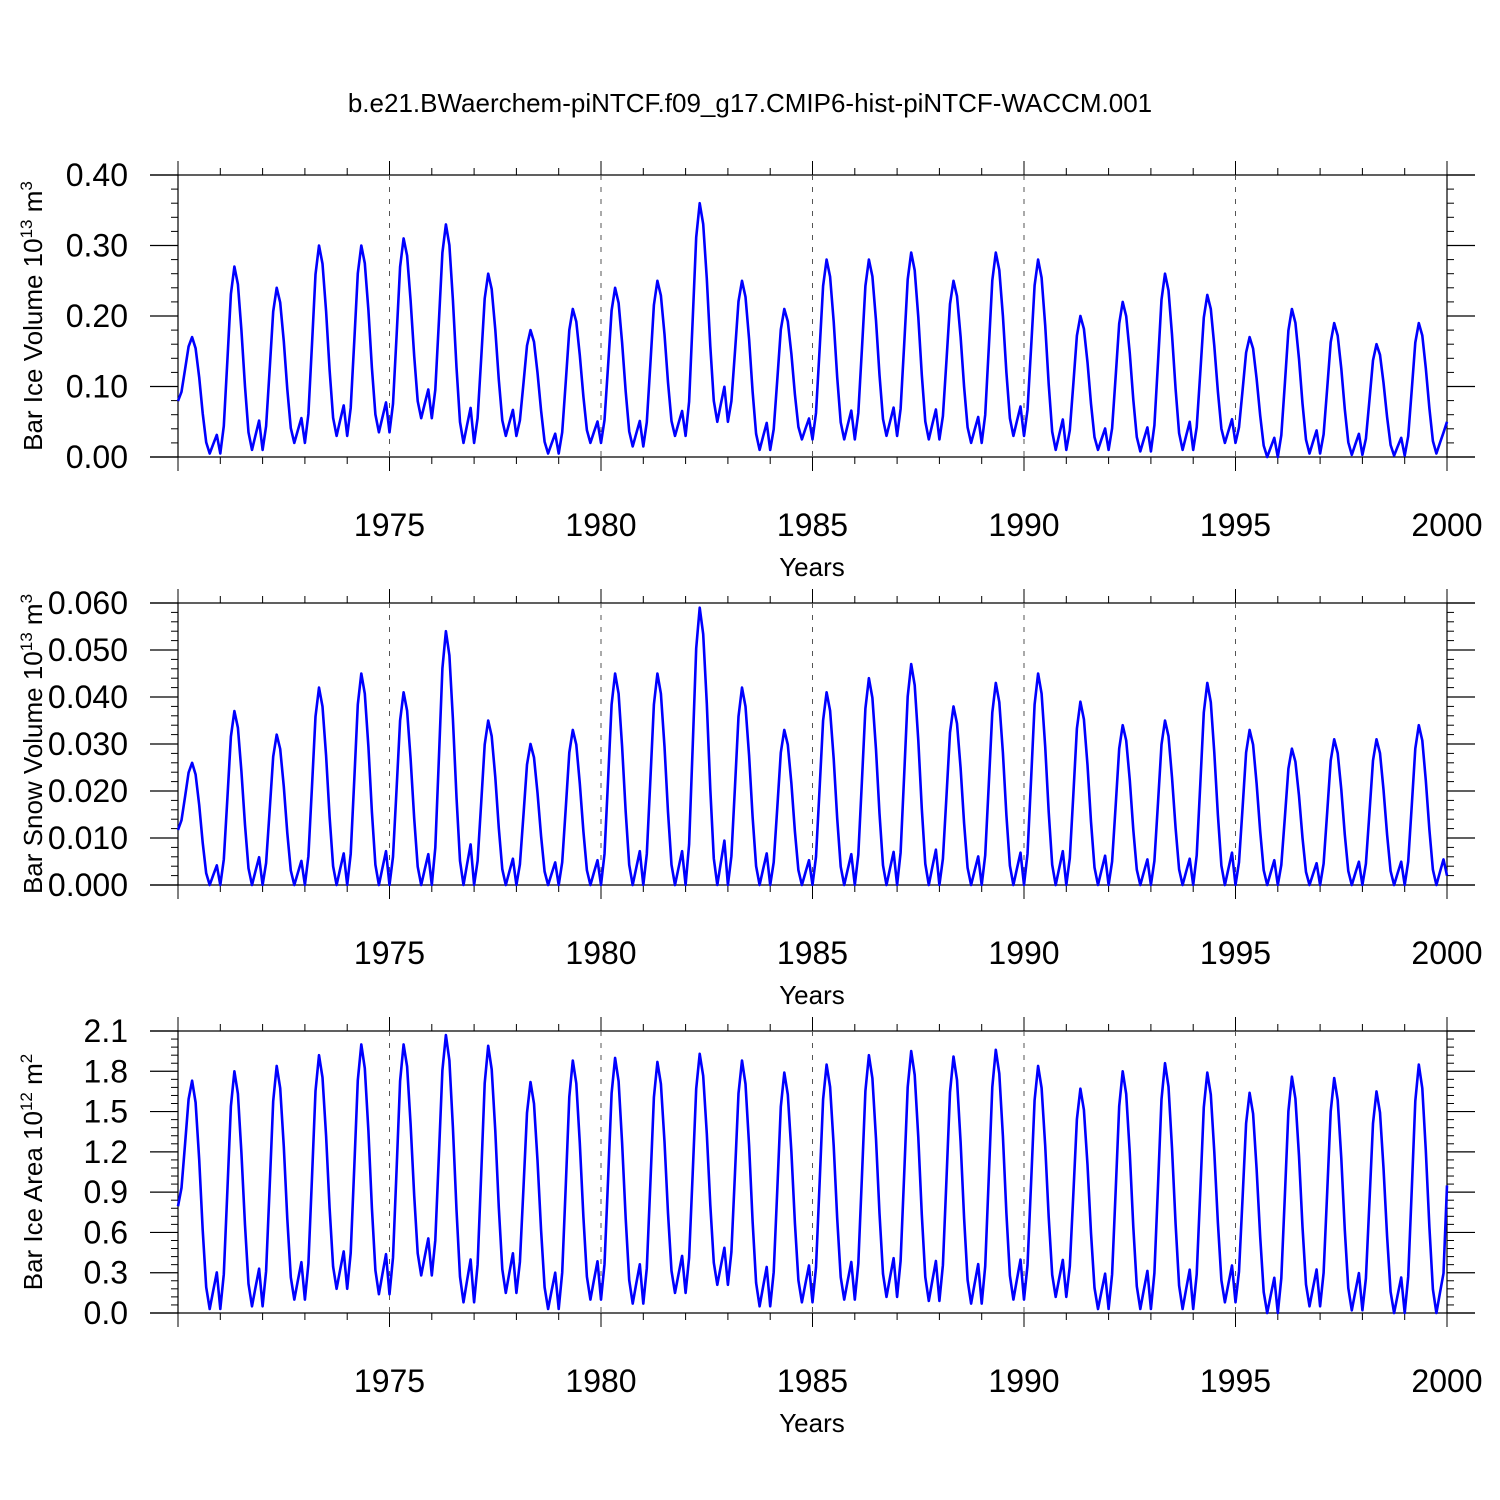 The height and width of the screenshot is (1500, 1500). I want to click on y-tick-label: 0.00, so click(97, 457).